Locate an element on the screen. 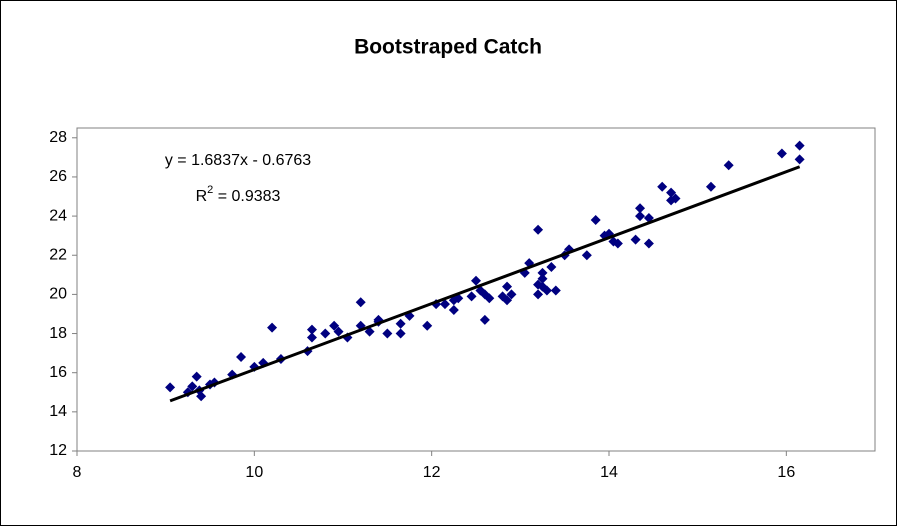 The height and width of the screenshot is (526, 897). y-tick-label: 26 is located at coordinates (58, 176).